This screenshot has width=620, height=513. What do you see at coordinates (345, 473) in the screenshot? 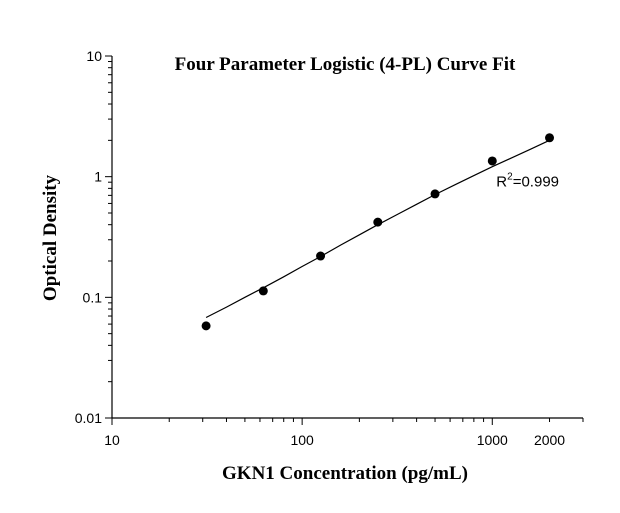
I see `x-axis-title: GKN1 Concentration (pg/mL)` at bounding box center [345, 473].